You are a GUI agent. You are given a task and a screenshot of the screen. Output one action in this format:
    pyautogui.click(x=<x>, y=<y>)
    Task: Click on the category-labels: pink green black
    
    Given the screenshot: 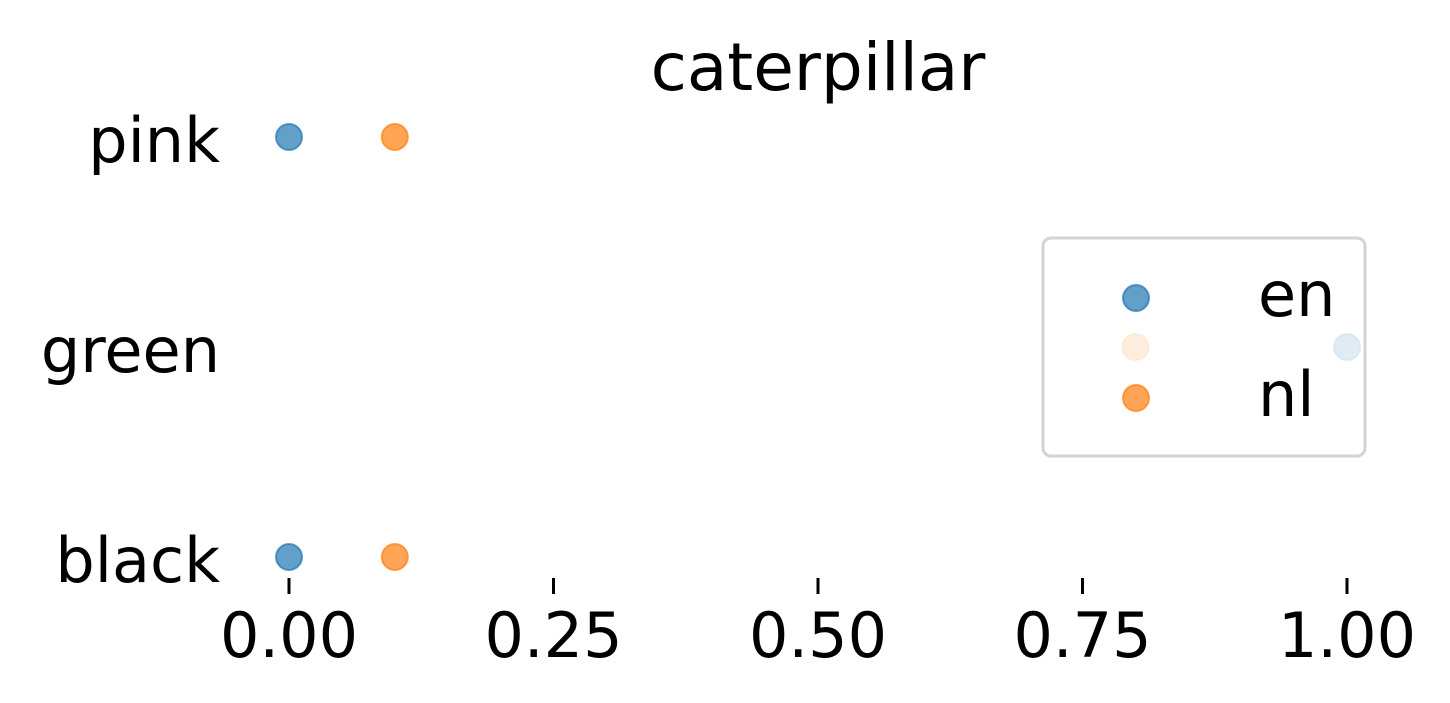 What is the action you would take?
    pyautogui.click(x=130, y=350)
    